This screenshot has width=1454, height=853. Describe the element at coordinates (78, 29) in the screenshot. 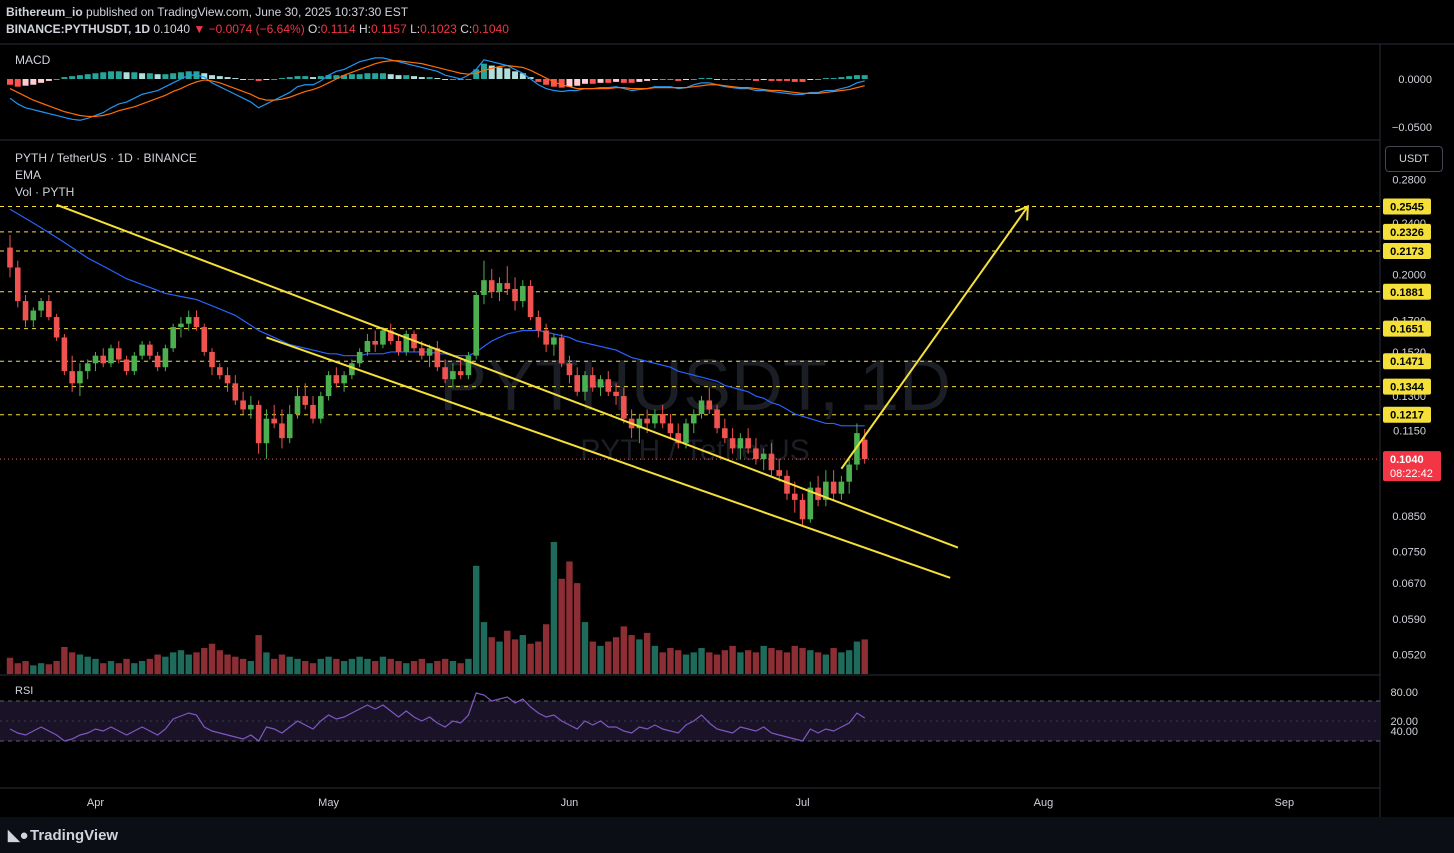

I see `symbol-name: BINANCE:PYTHUSDT, 1D` at that location.